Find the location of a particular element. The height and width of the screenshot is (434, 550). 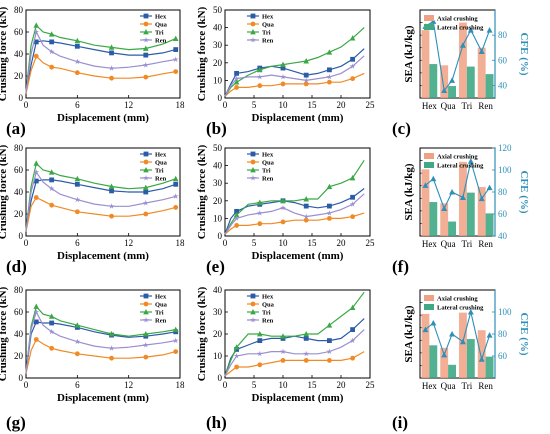

x-tick-label: 15 is located at coordinates (313, 105).